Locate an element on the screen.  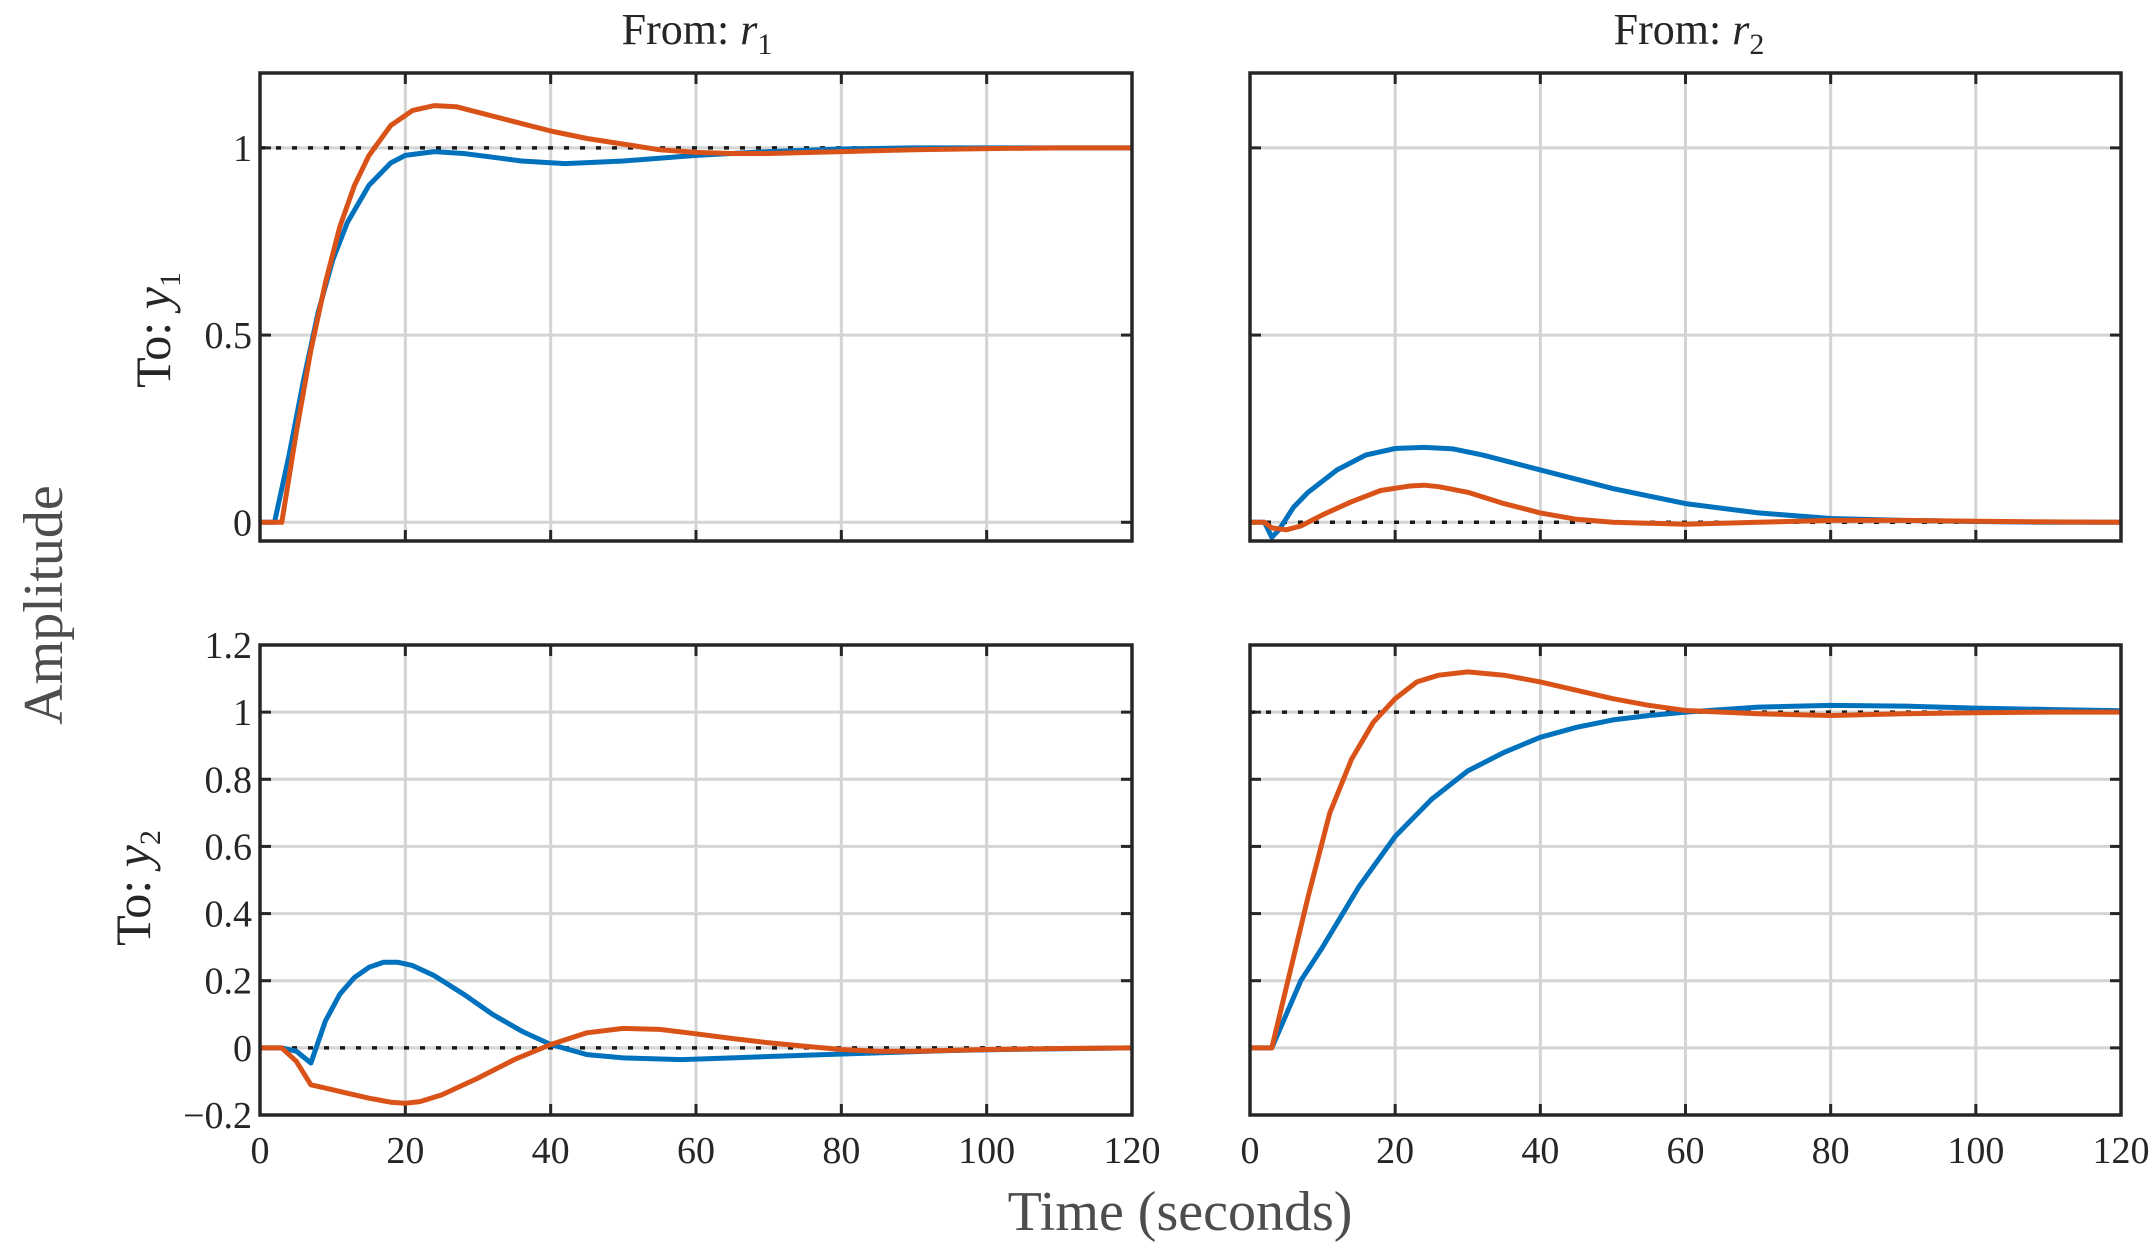
y-tick-label: 0.4 is located at coordinates (229, 915).